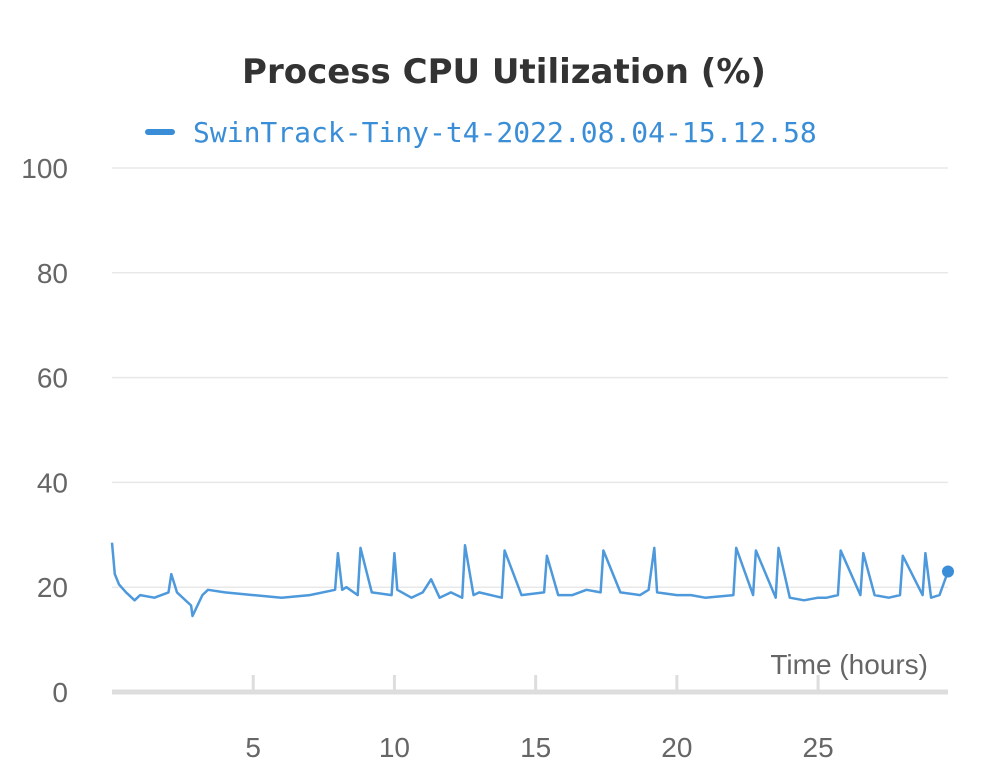  What do you see at coordinates (504, 72) in the screenshot?
I see `chart-title: Process CPU Utilization (%)` at bounding box center [504, 72].